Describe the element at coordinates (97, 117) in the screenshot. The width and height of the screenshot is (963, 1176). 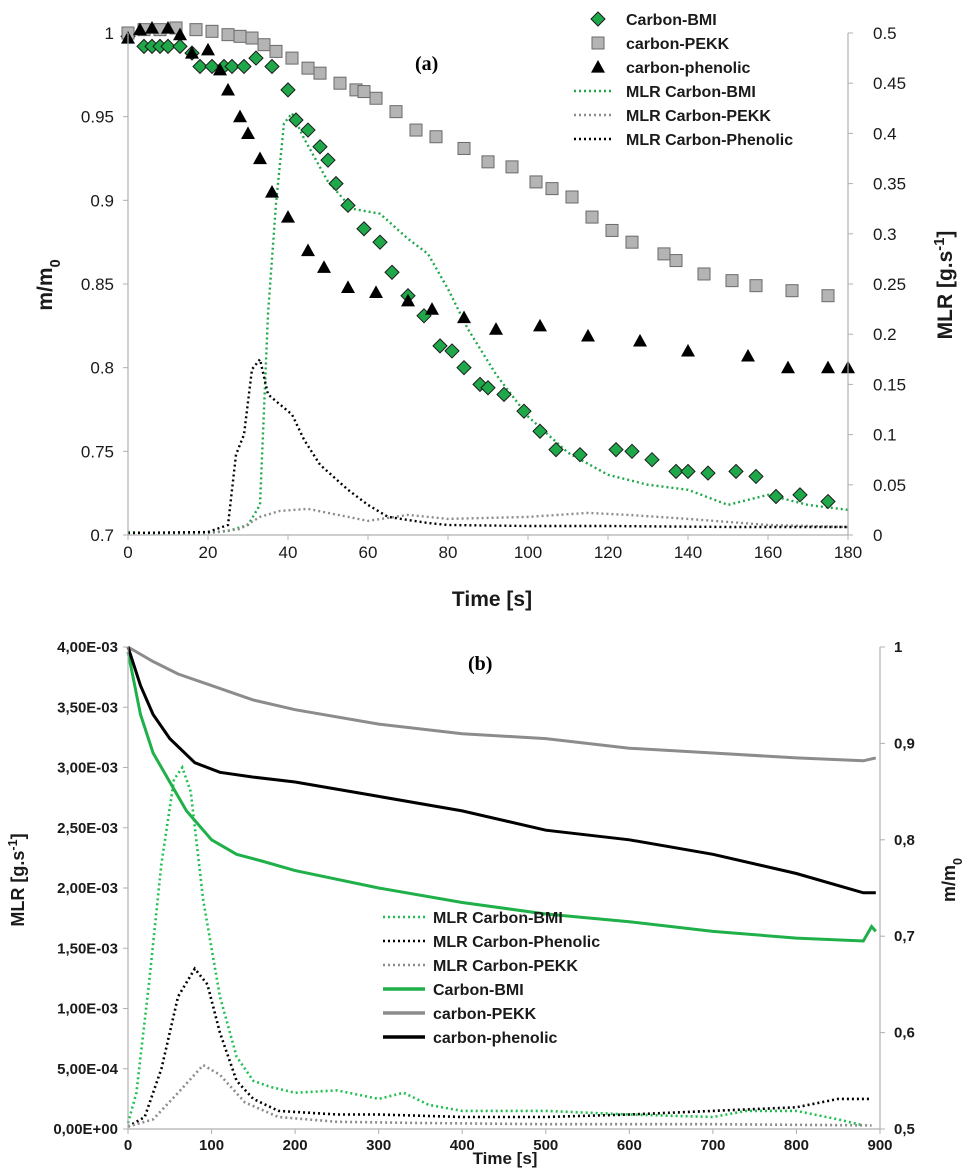
I see `chart-a-y-tick-label: 0.95` at that location.